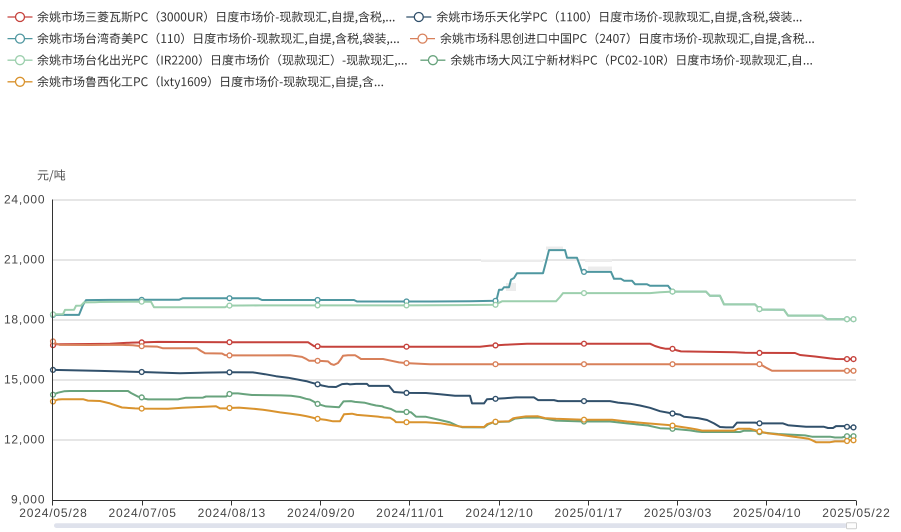 Image resolution: width=901 pixels, height=532 pixels. Describe the element at coordinates (232, 513) in the screenshot. I see `svg-text: 2024/08/13` at that location.